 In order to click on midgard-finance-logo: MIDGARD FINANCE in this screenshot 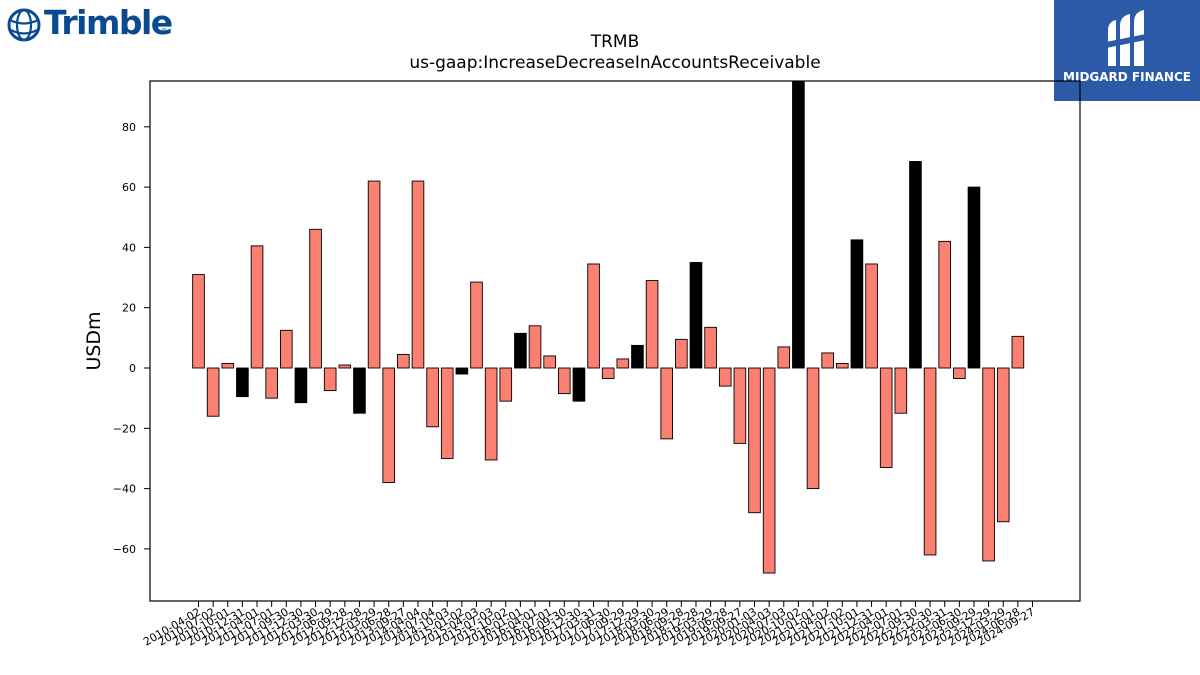, I will do `click(1127, 50)`.